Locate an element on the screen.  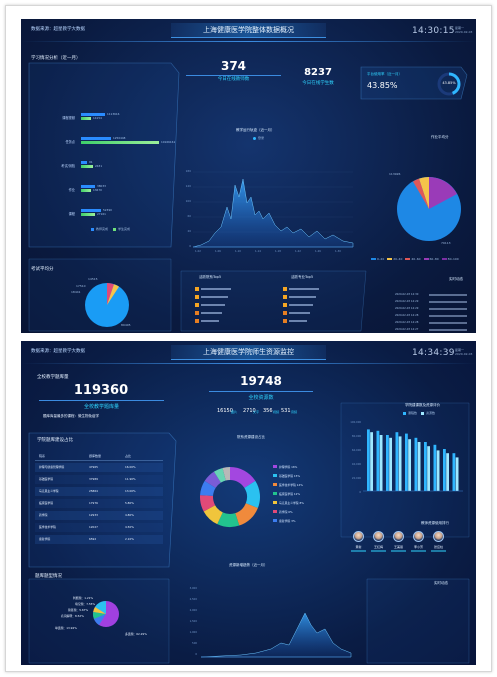
resource-total-value: 19748 is located at coordinates (261, 381).